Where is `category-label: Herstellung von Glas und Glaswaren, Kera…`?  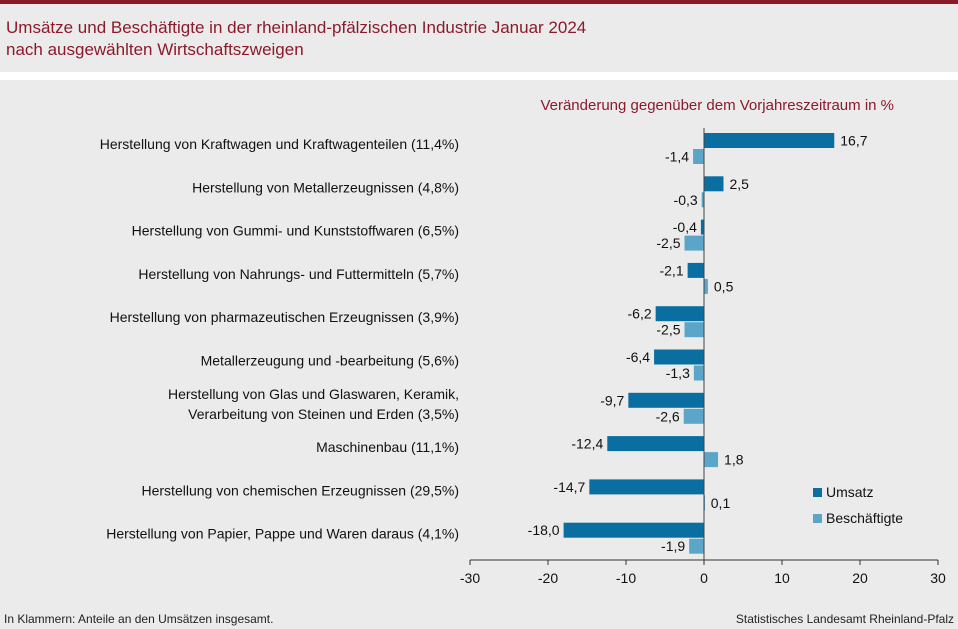 category-label: Herstellung von Glas und Glaswaren, Kera… is located at coordinates (313, 394).